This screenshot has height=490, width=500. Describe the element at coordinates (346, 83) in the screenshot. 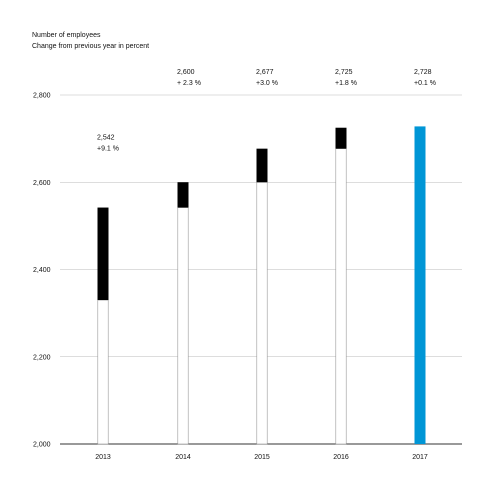

I see `change-label: +1.8 %` at that location.